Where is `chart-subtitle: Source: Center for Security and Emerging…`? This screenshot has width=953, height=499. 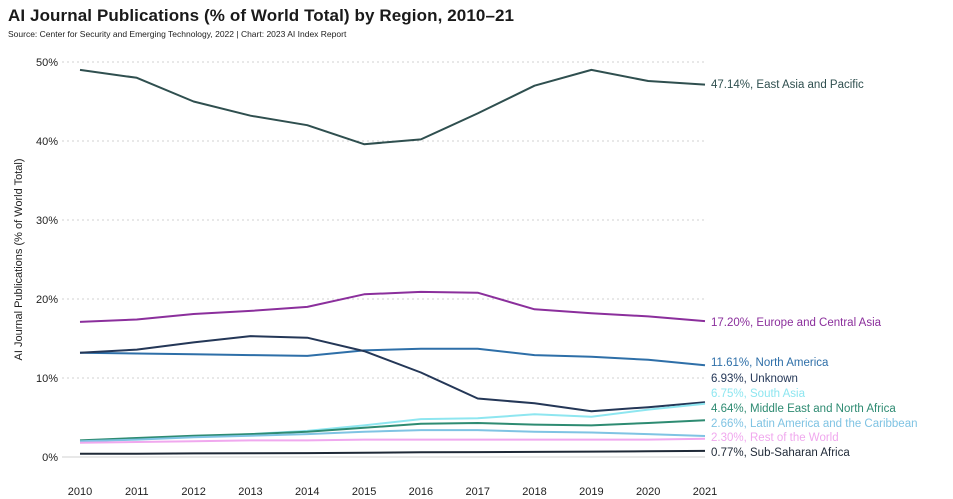 chart-subtitle: Source: Center for Security and Emerging… is located at coordinates (177, 34).